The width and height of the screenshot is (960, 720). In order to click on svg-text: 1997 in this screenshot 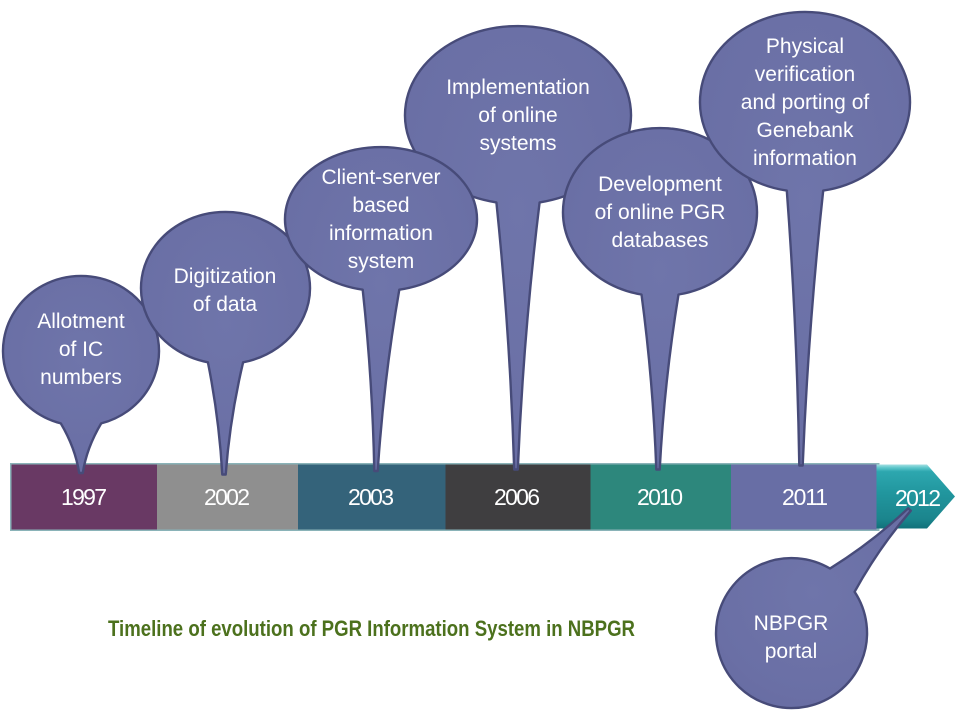, I will do `click(84, 497)`.